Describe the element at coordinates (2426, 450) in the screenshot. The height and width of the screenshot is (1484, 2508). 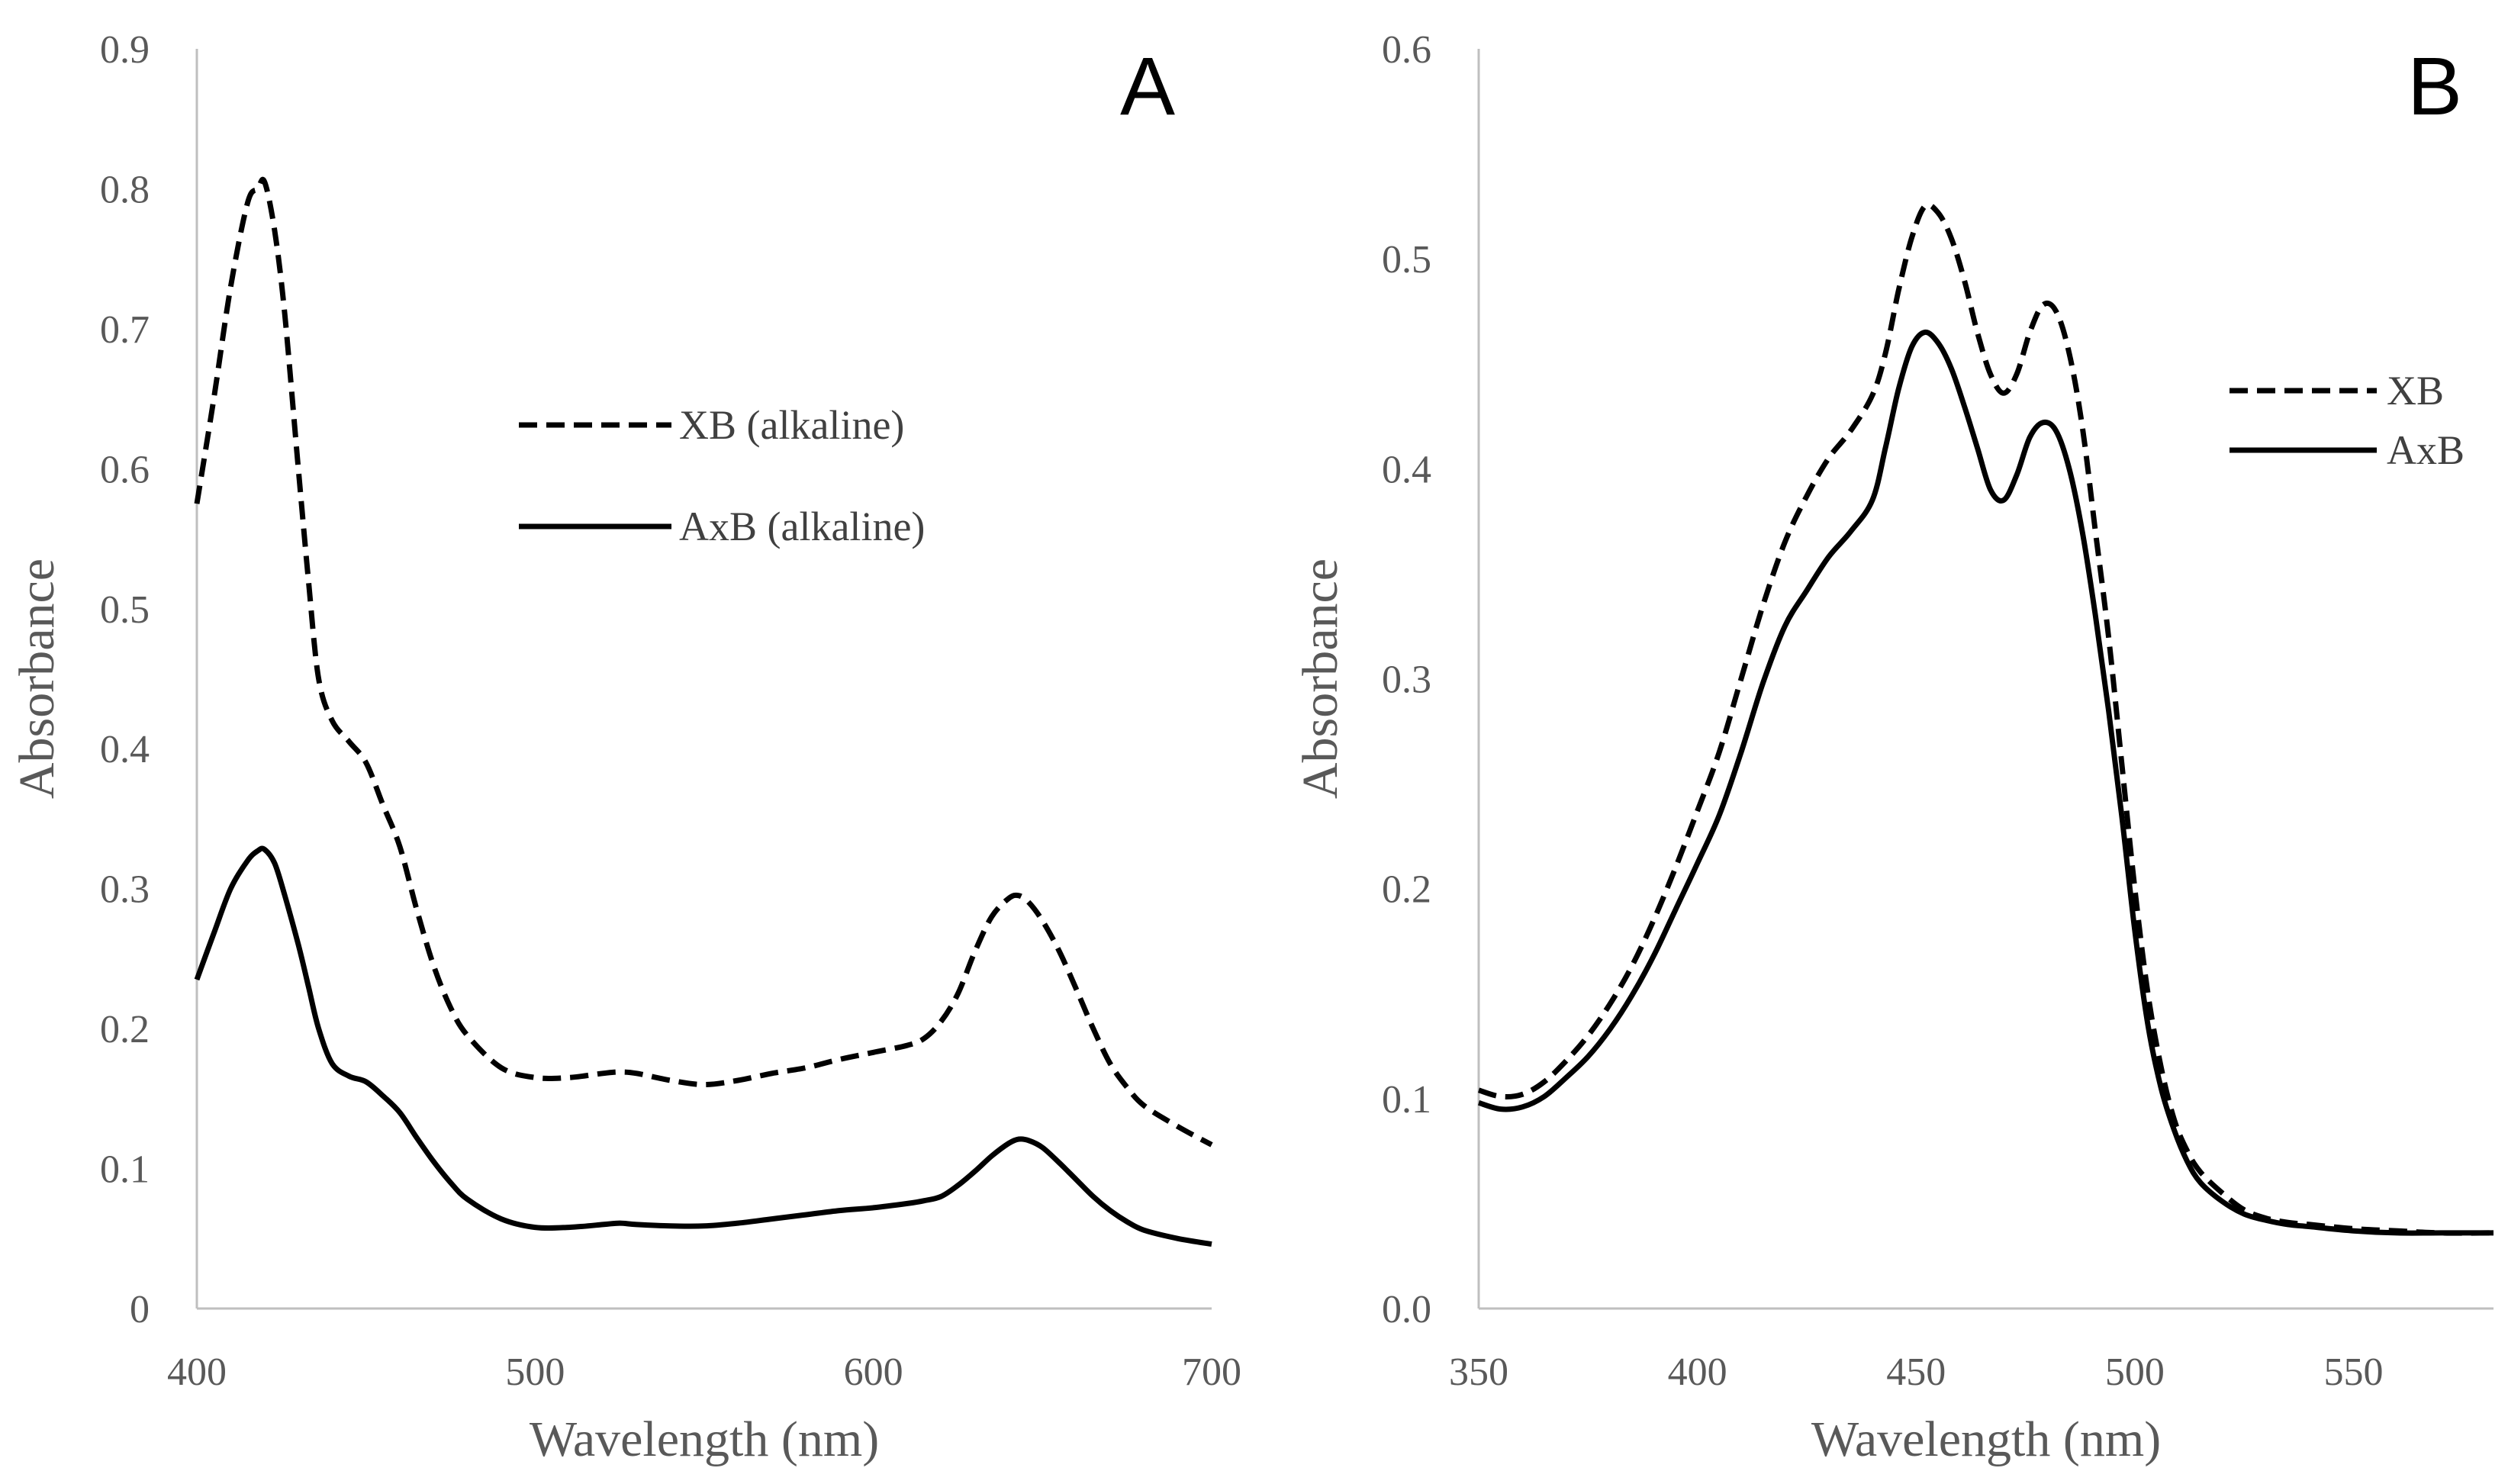
I see `legend-label-axb: AxB` at that location.